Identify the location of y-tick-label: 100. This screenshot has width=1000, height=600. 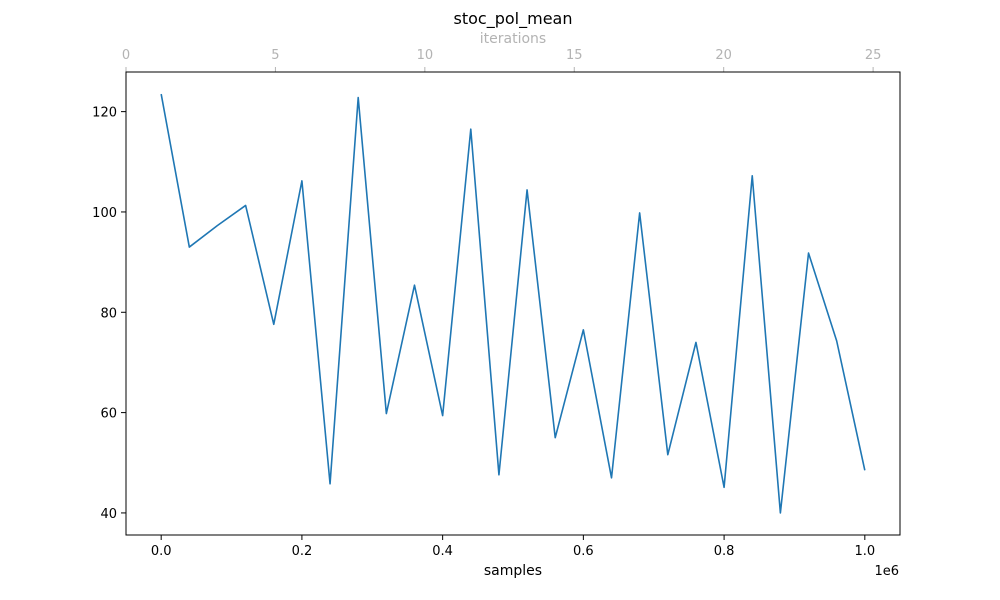
(104, 213).